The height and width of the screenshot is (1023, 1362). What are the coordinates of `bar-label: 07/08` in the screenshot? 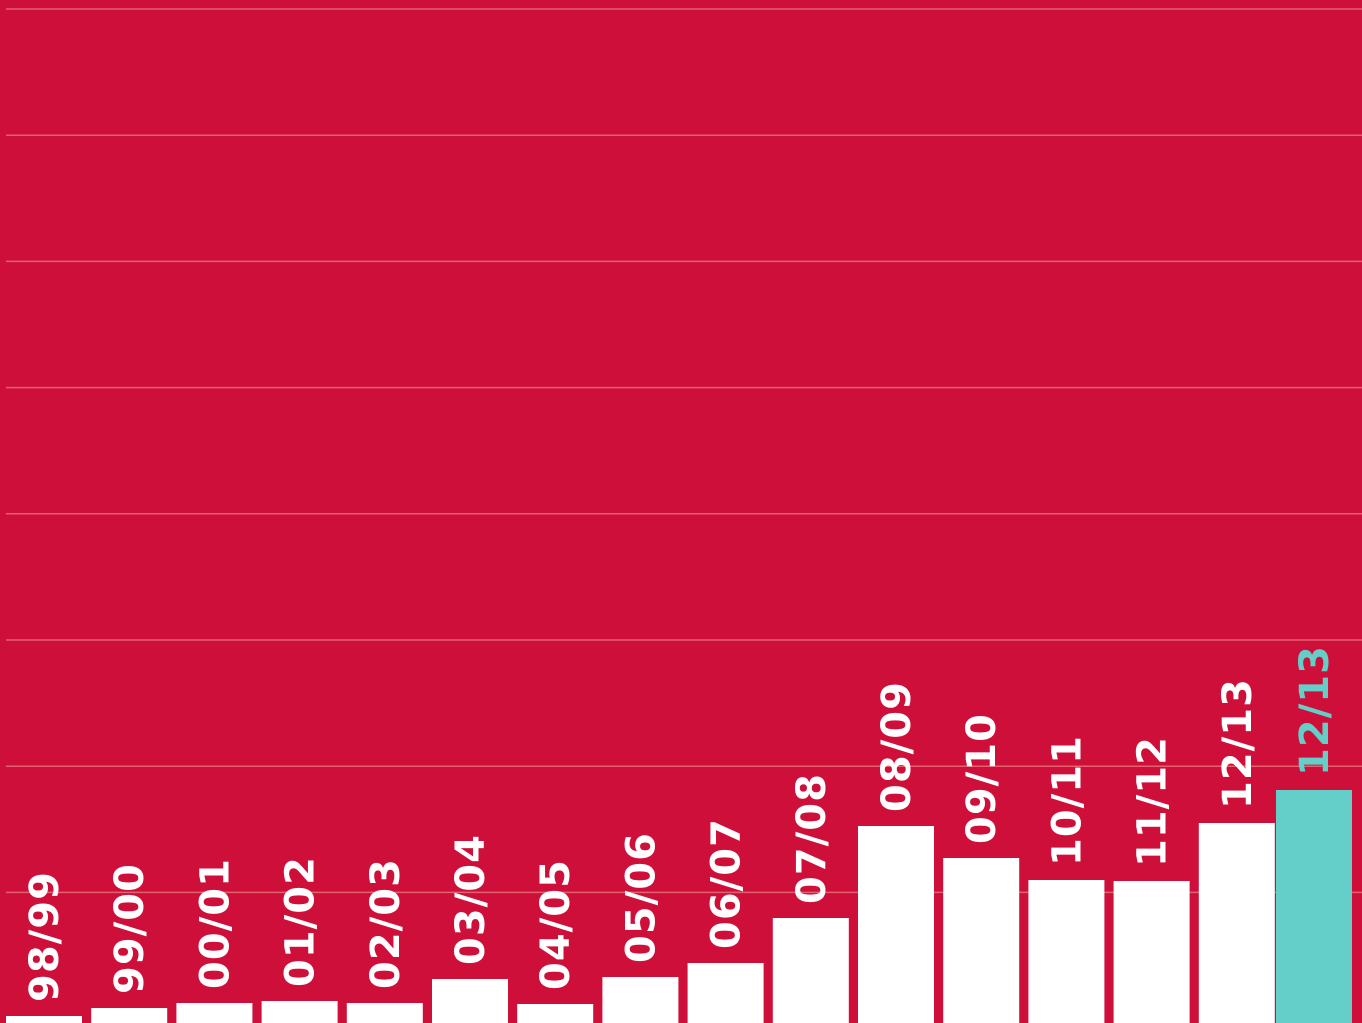 It's located at (812, 838).